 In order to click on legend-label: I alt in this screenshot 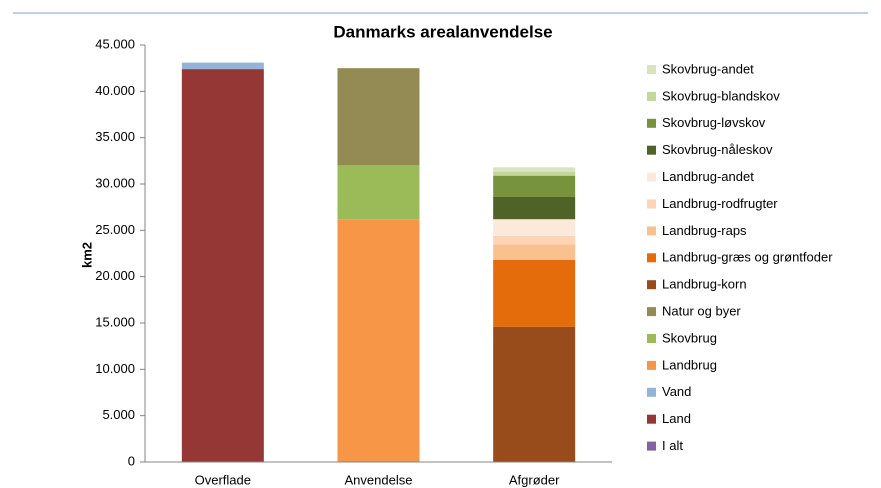, I will do `click(672, 445)`.